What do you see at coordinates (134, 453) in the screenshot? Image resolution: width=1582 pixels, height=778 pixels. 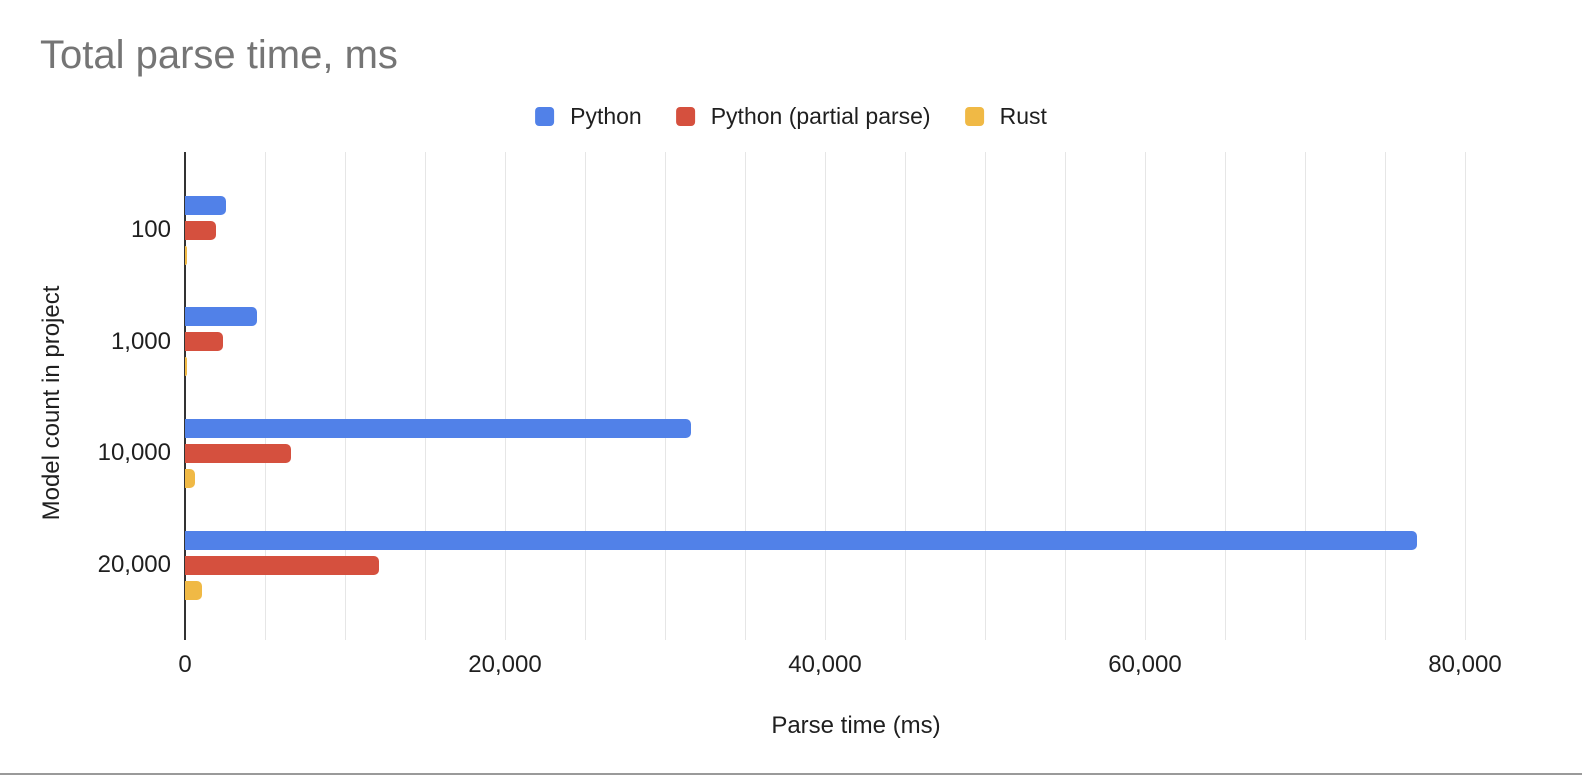 I see `y-tick-label-10-000: 10,000` at bounding box center [134, 453].